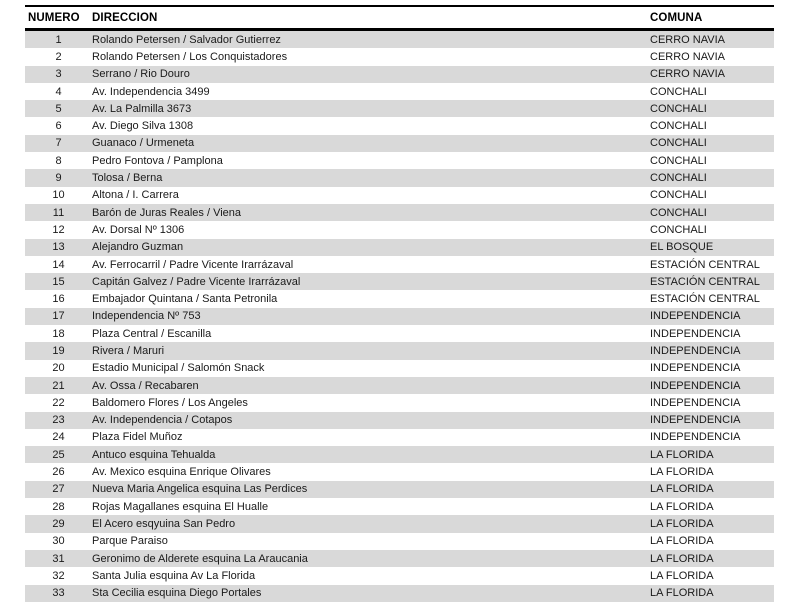 The width and height of the screenshot is (788, 610). I want to click on cell-numero: 27, so click(58, 489).